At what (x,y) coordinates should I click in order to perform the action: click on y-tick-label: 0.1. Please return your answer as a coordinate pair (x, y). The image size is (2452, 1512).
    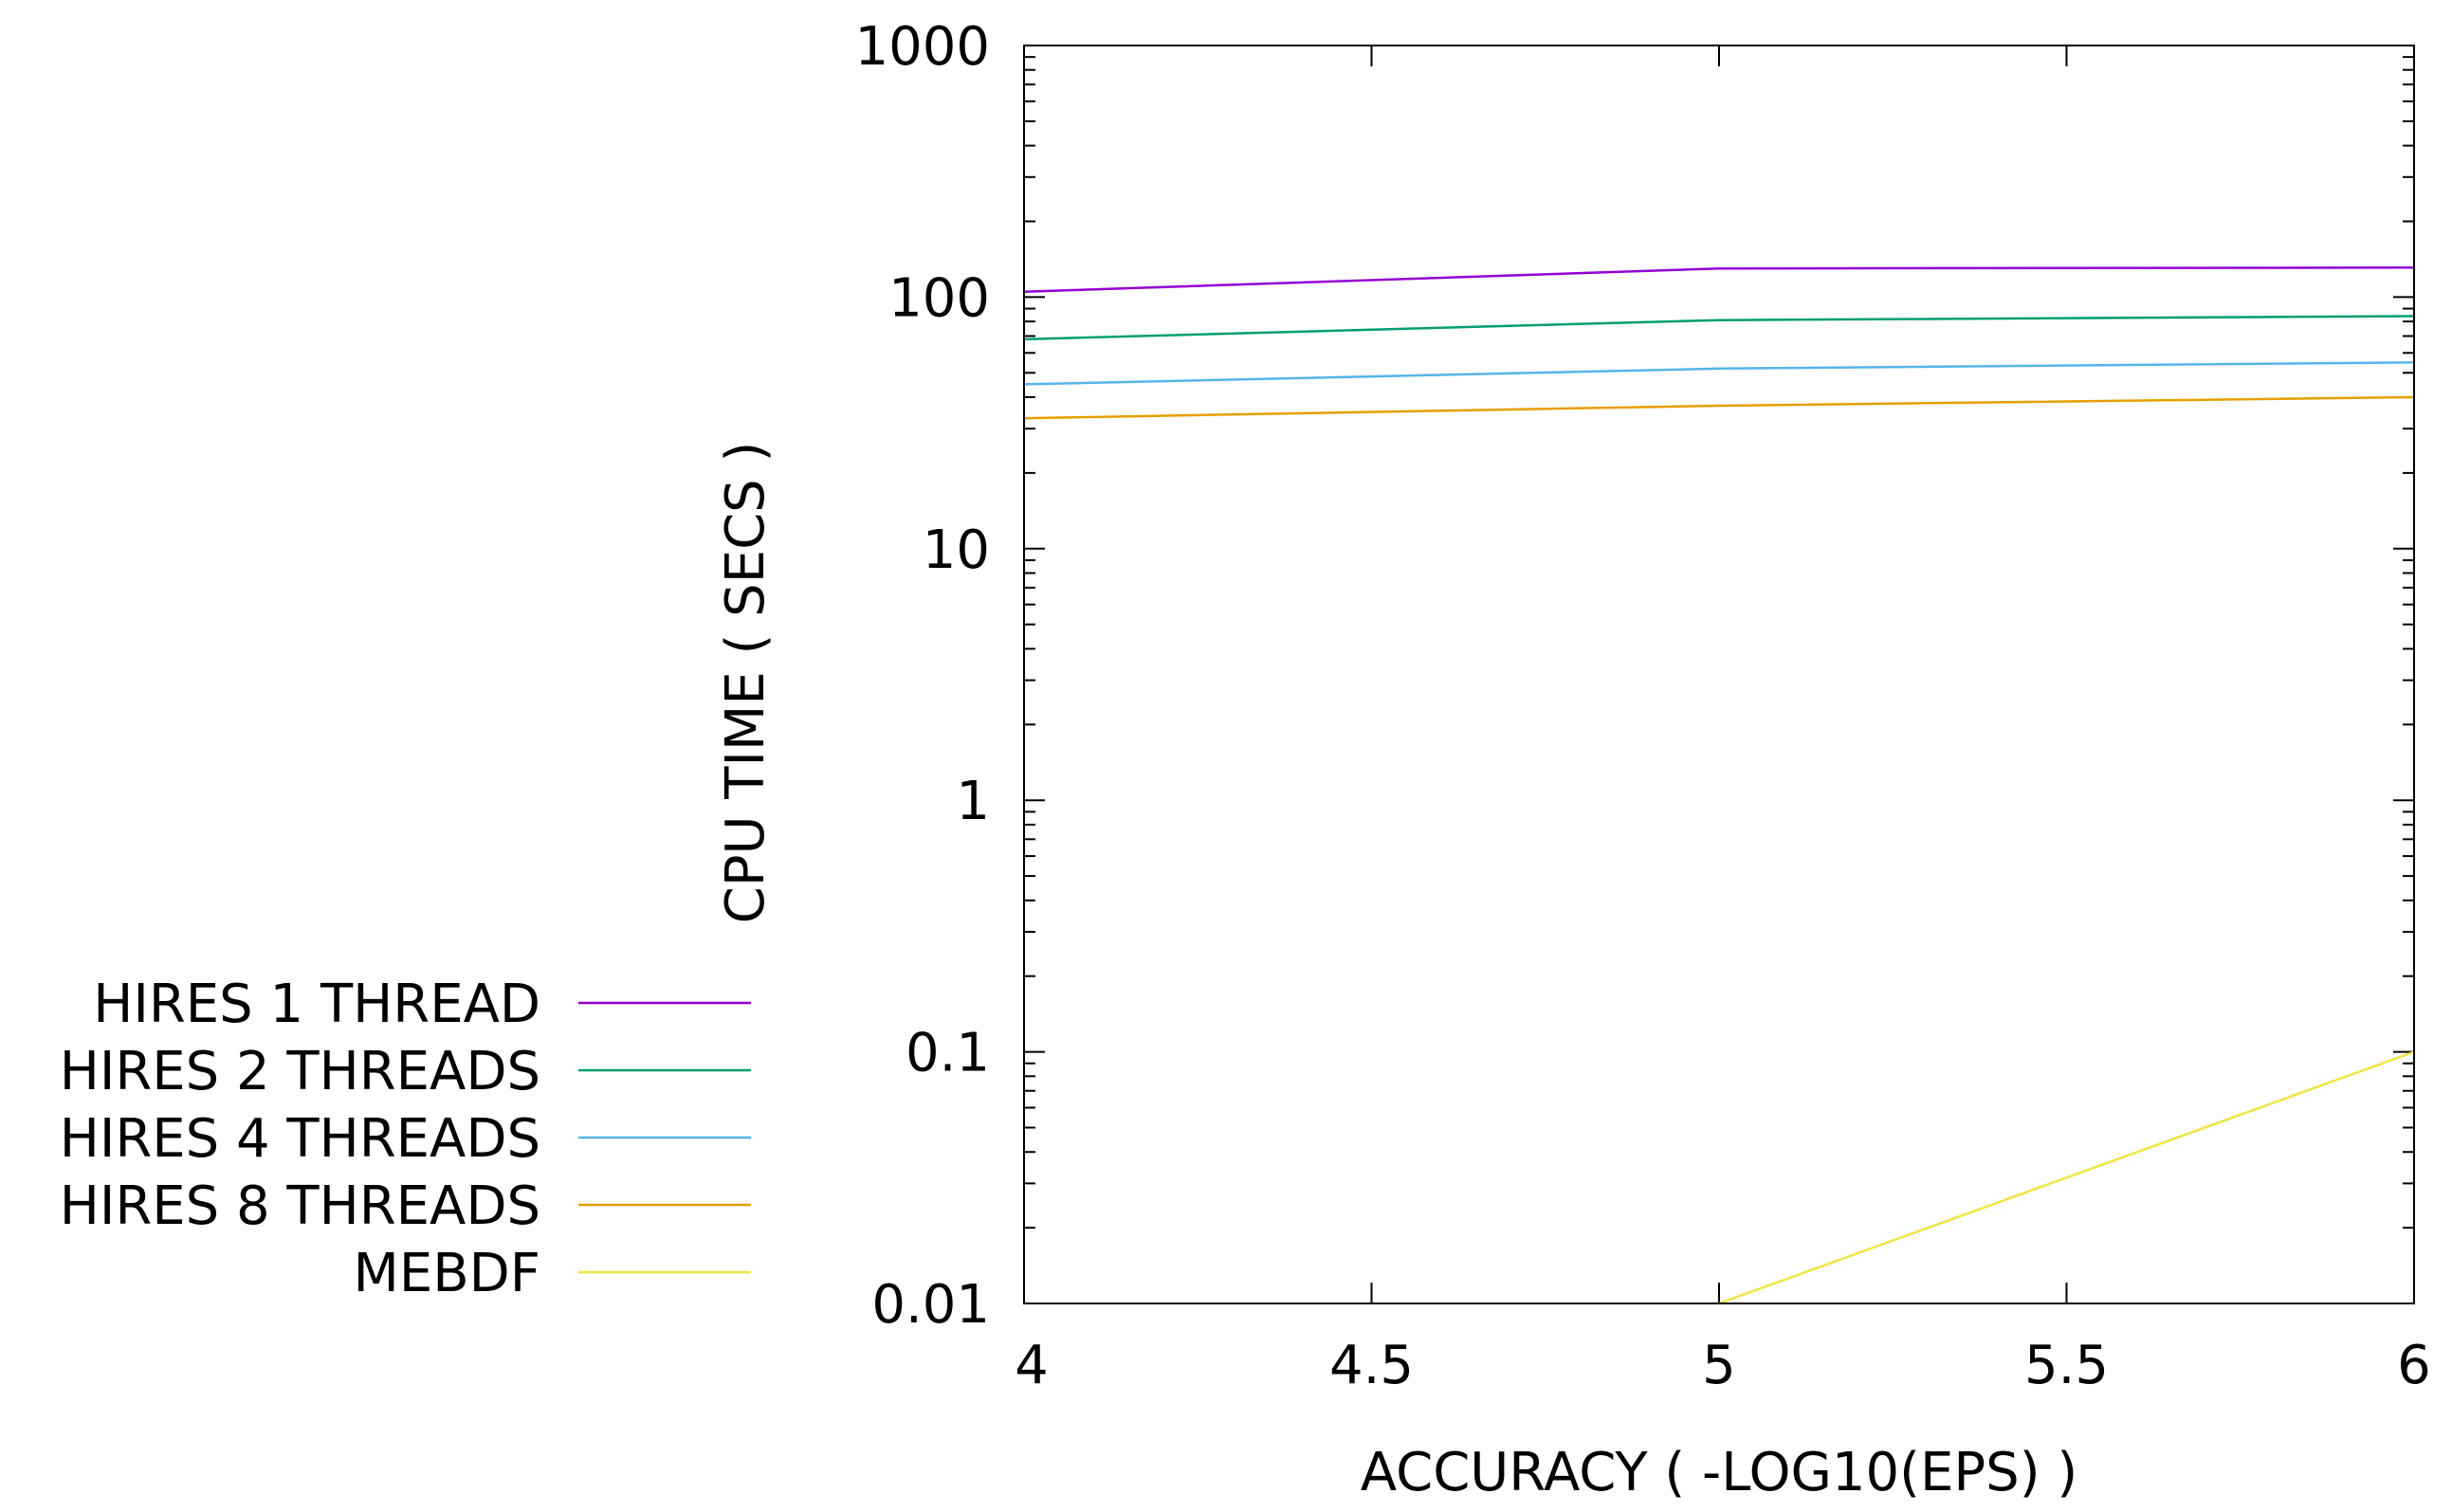
    Looking at the image, I should click on (948, 1054).